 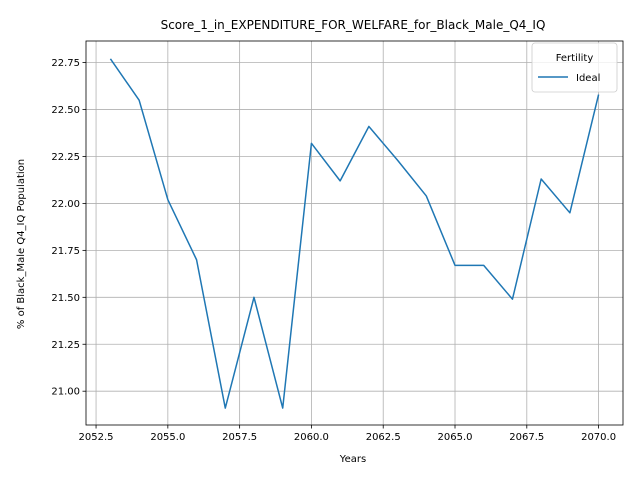 I want to click on y-tick-label: 22.00, so click(x=65, y=204).